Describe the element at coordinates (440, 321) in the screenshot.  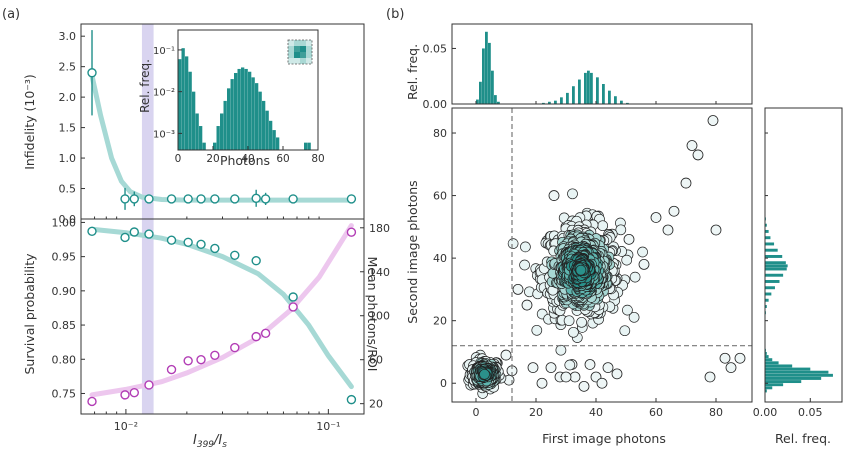
I see `y-tick-label: 20` at that location.